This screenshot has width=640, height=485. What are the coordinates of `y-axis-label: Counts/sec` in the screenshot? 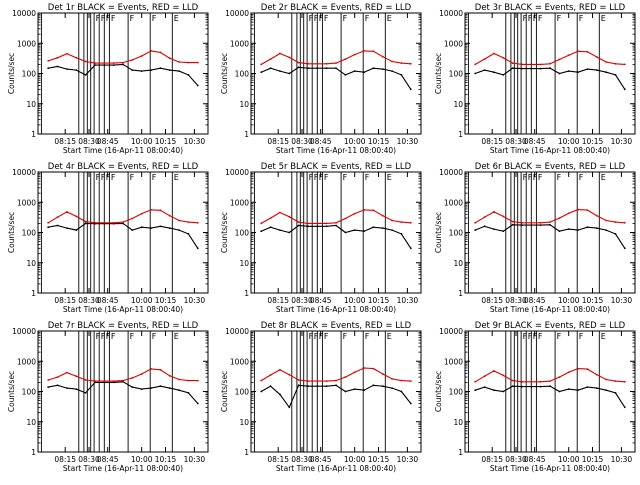 It's located at (11, 232).